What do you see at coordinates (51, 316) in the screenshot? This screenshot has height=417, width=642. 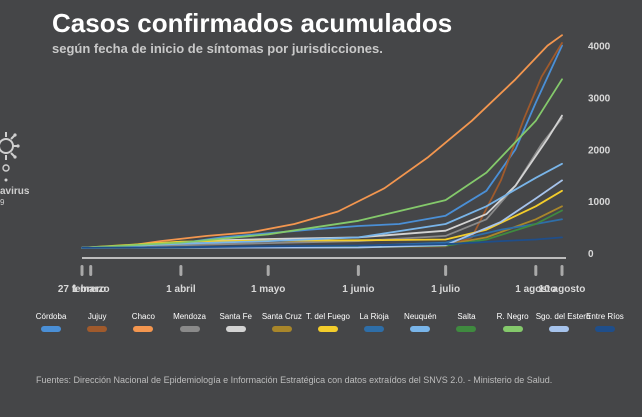 I see `legend-label: Córdoba` at bounding box center [51, 316].